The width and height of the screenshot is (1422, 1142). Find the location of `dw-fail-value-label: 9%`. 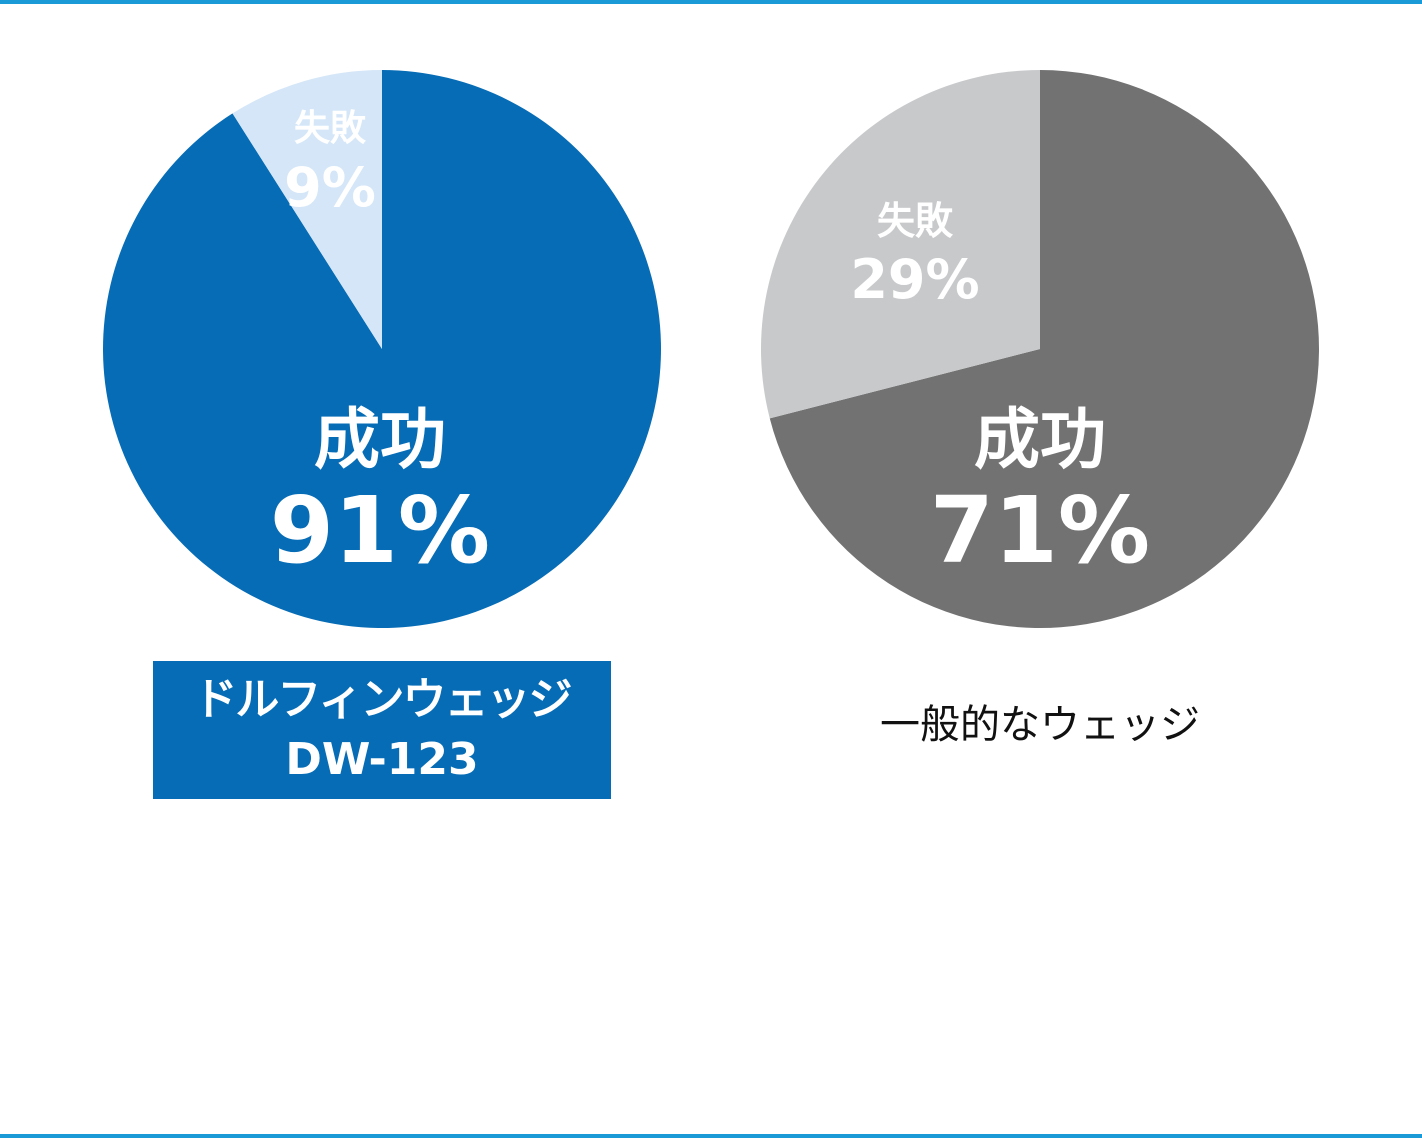

dw-fail-value-label: 9% is located at coordinates (330, 187).